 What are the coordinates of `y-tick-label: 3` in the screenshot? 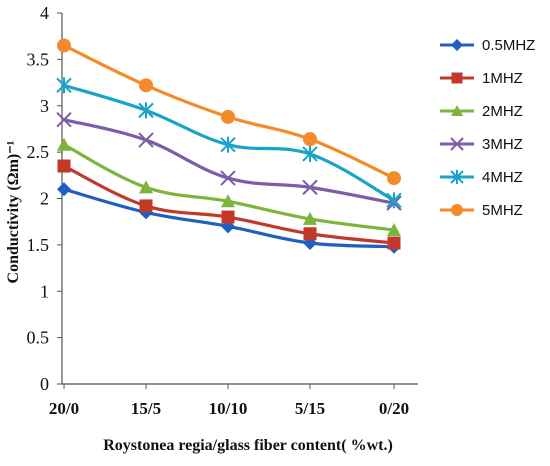 It's located at (44, 106).